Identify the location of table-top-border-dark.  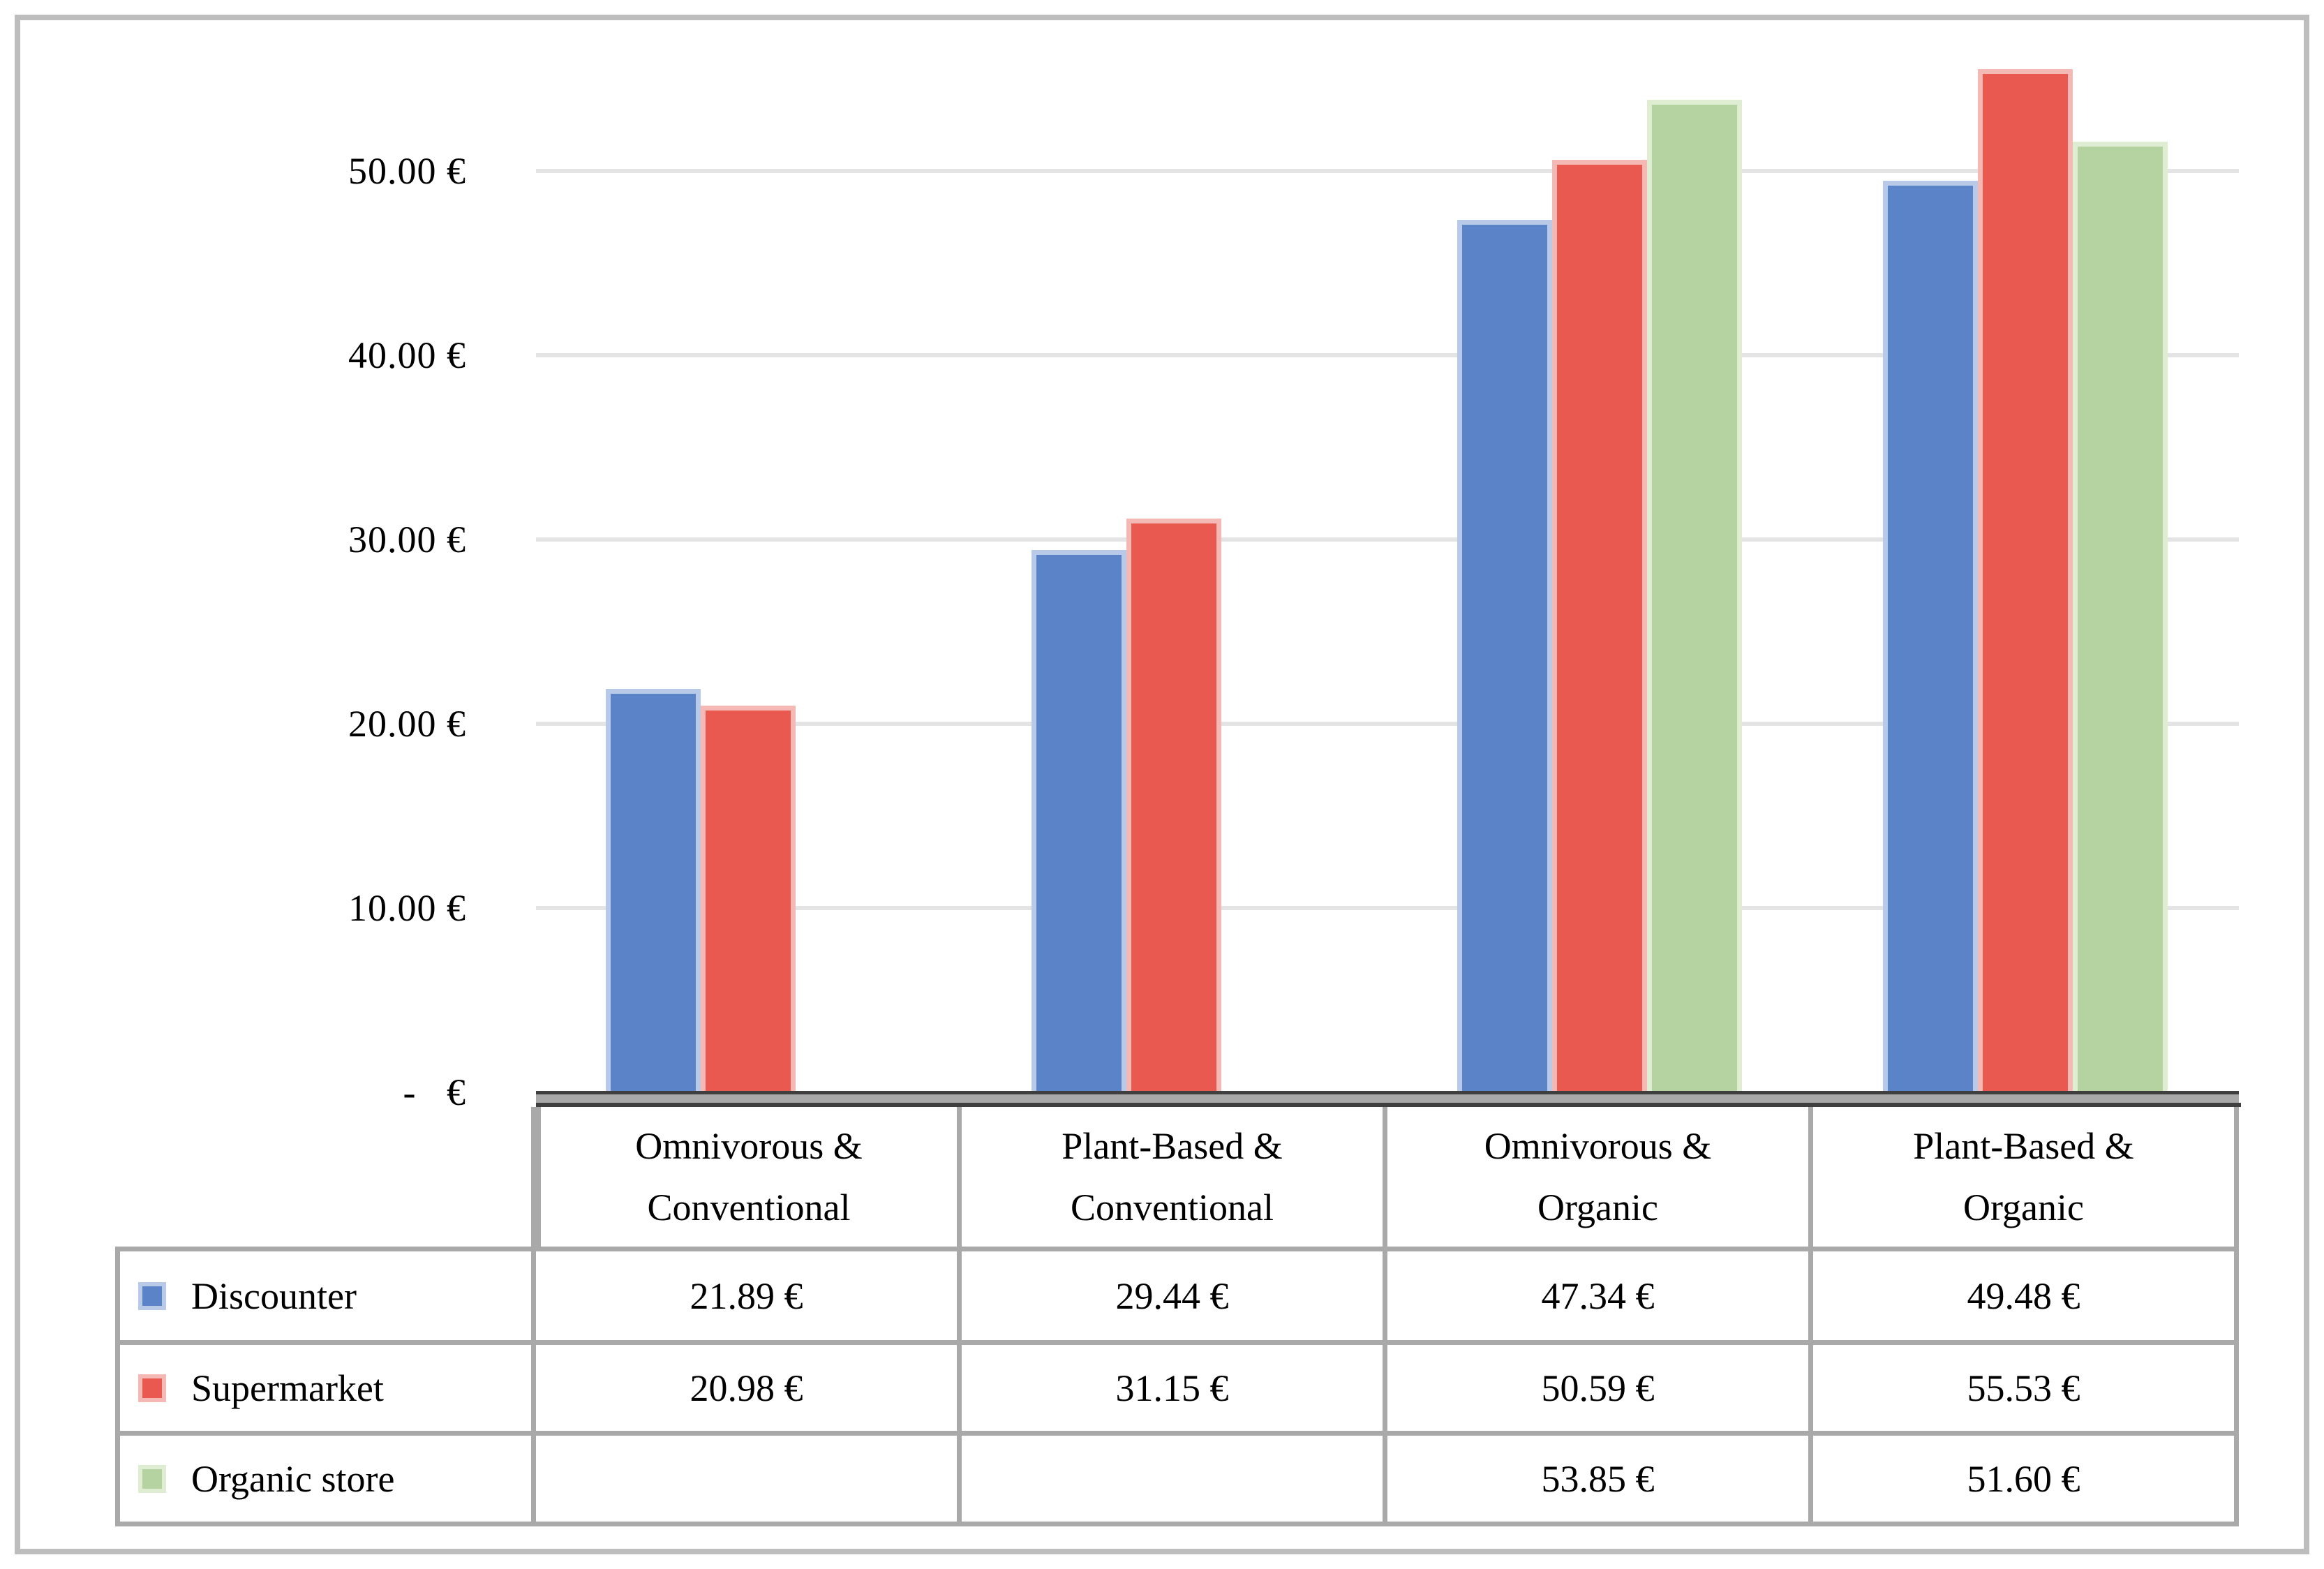
(1388, 1105).